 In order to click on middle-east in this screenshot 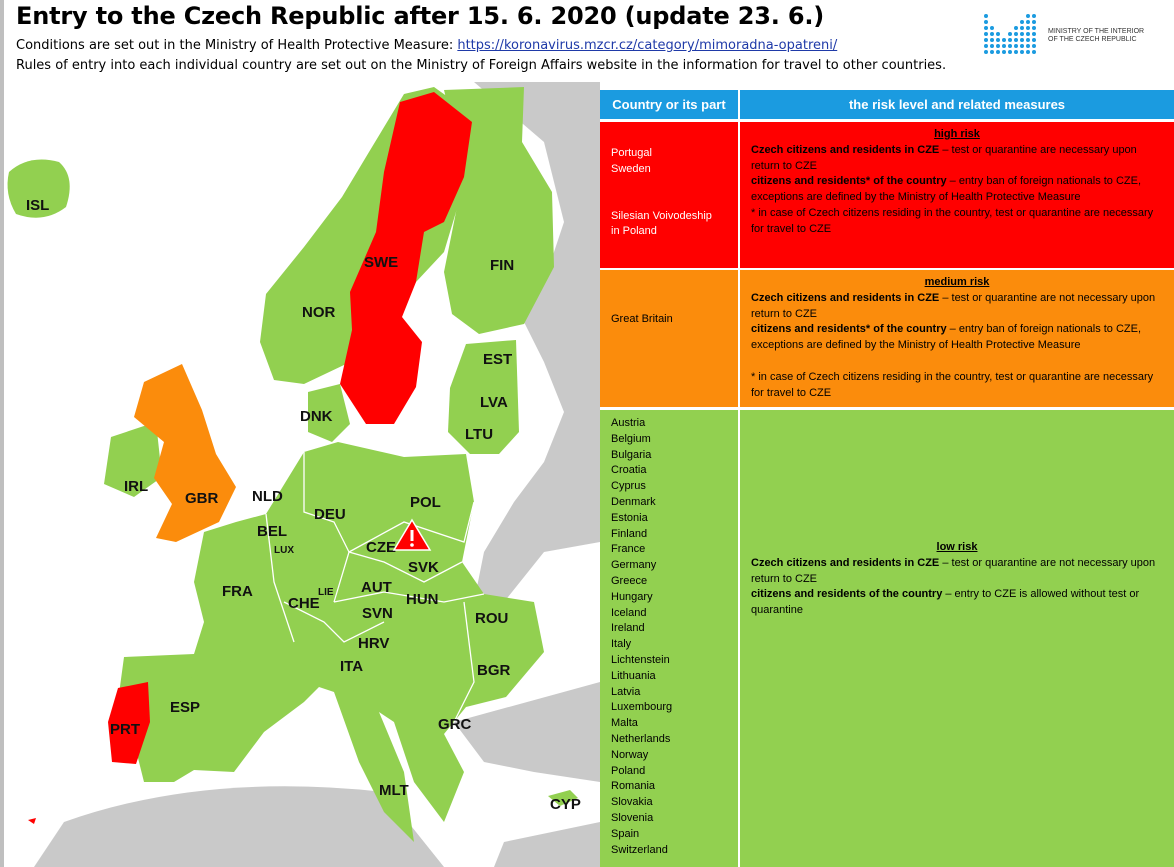, I will do `click(547, 844)`.